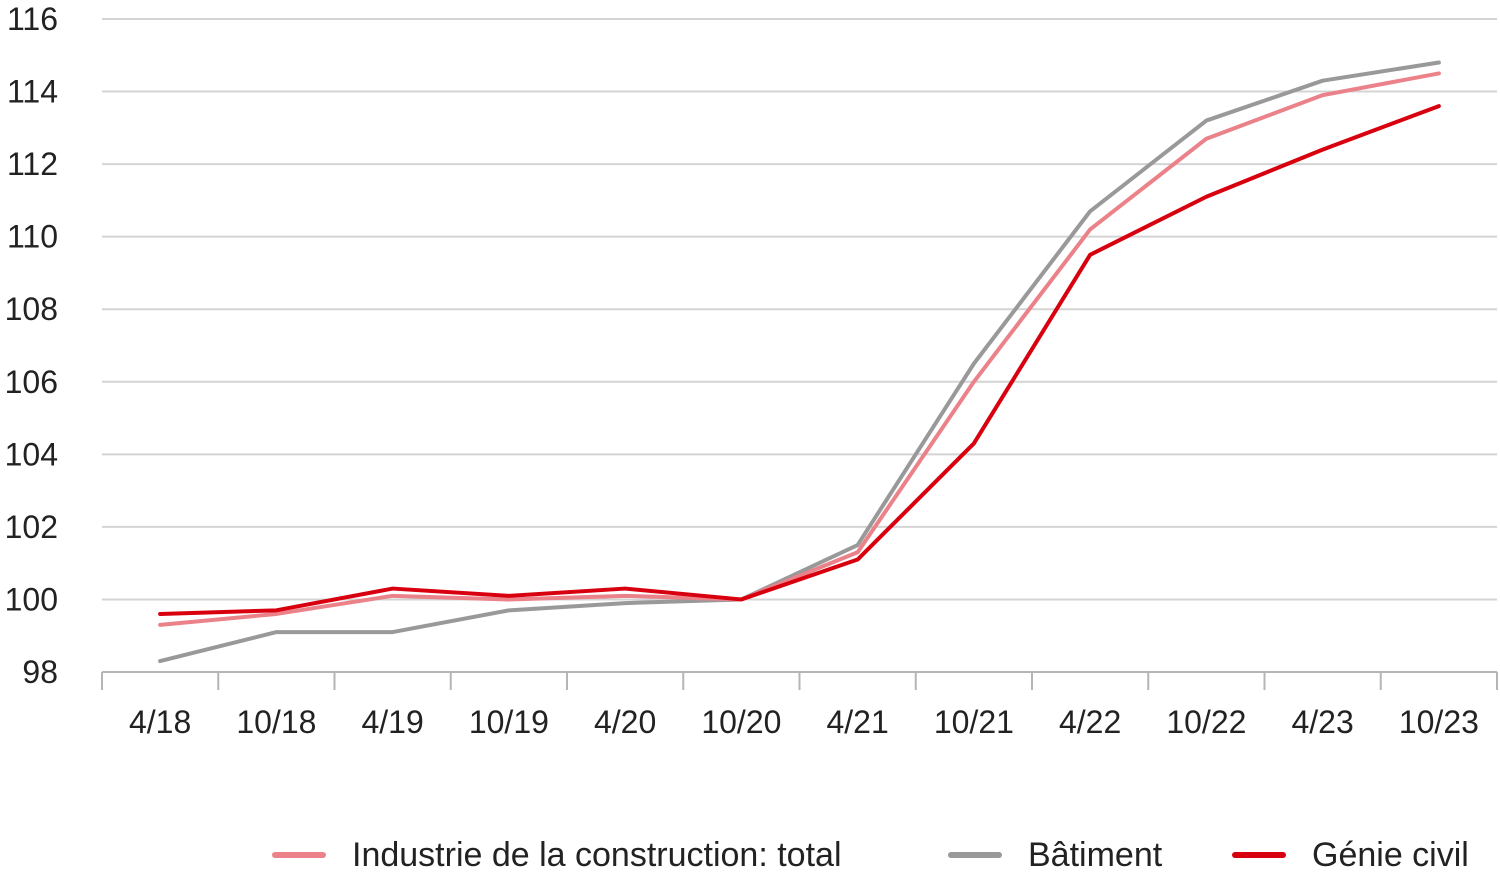 The image size is (1500, 890). I want to click on y-tick-label-102: 102, so click(31, 527).